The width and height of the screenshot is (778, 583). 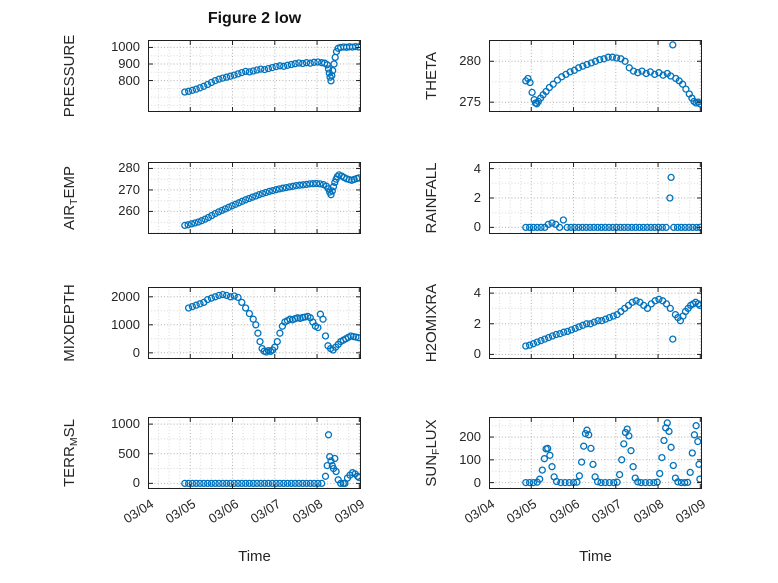 What do you see at coordinates (595, 556) in the screenshot?
I see `xlabel-time-right: Time` at bounding box center [595, 556].